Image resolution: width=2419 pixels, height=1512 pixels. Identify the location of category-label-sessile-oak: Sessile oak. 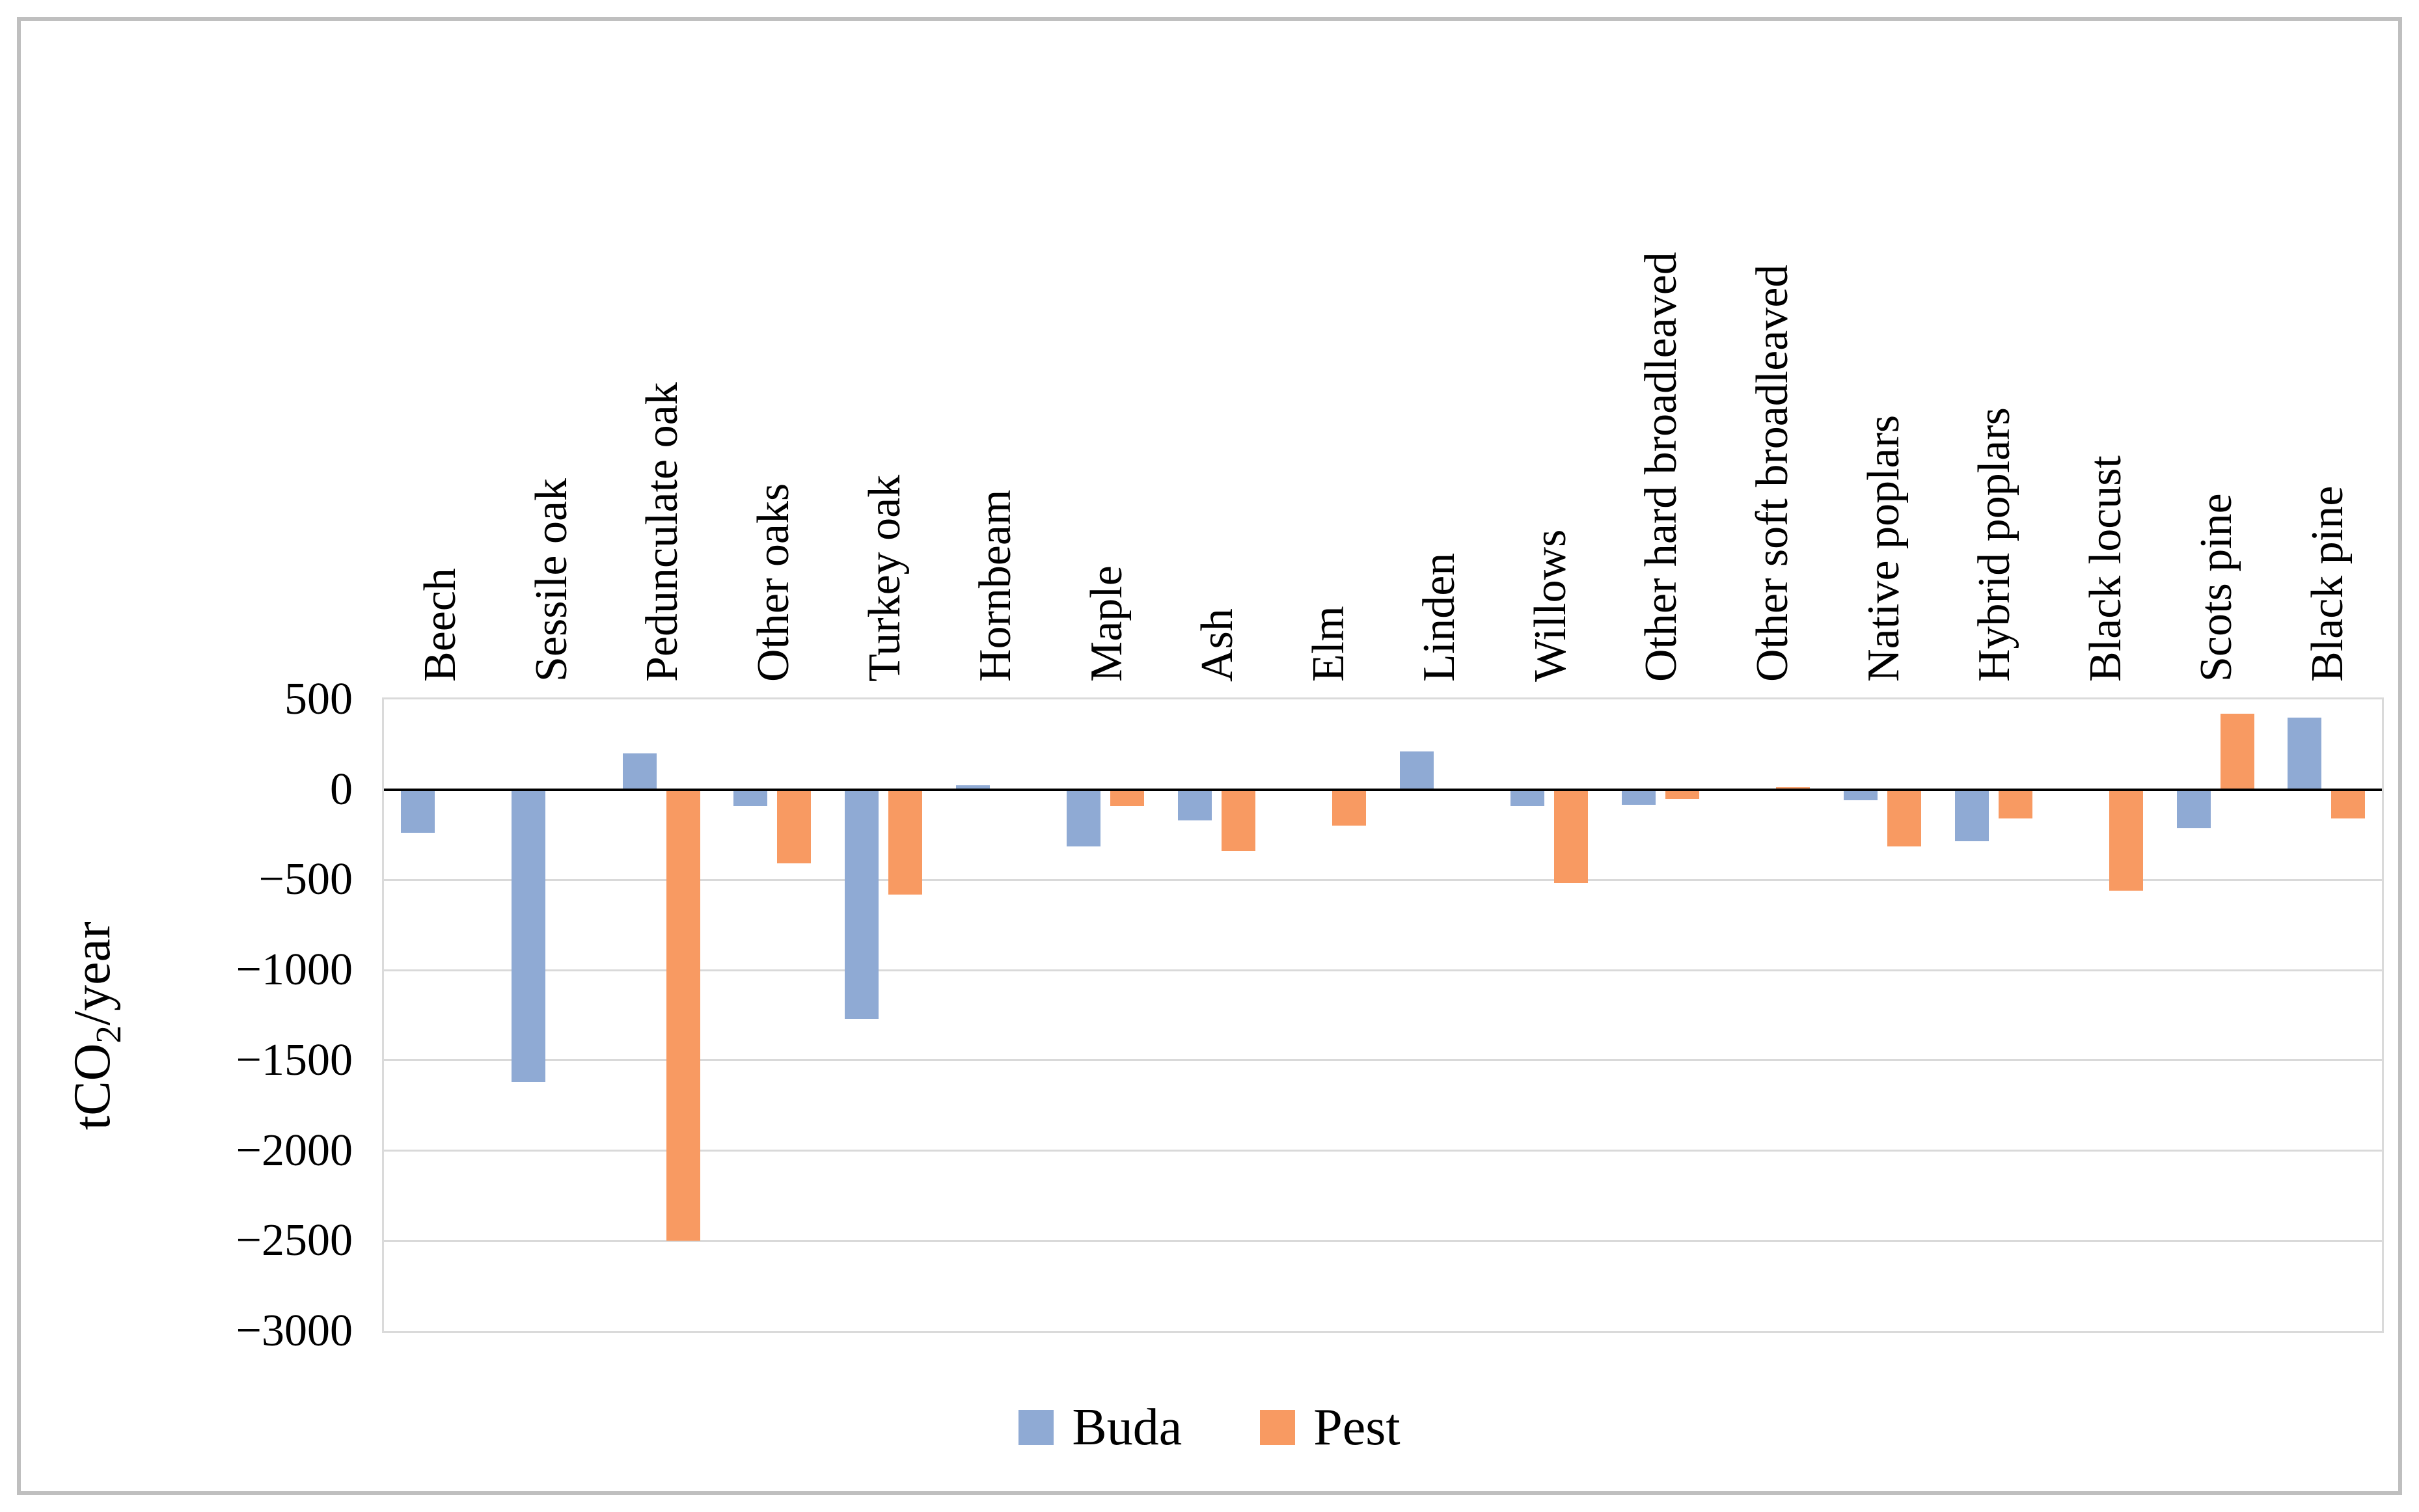
(552, 580).